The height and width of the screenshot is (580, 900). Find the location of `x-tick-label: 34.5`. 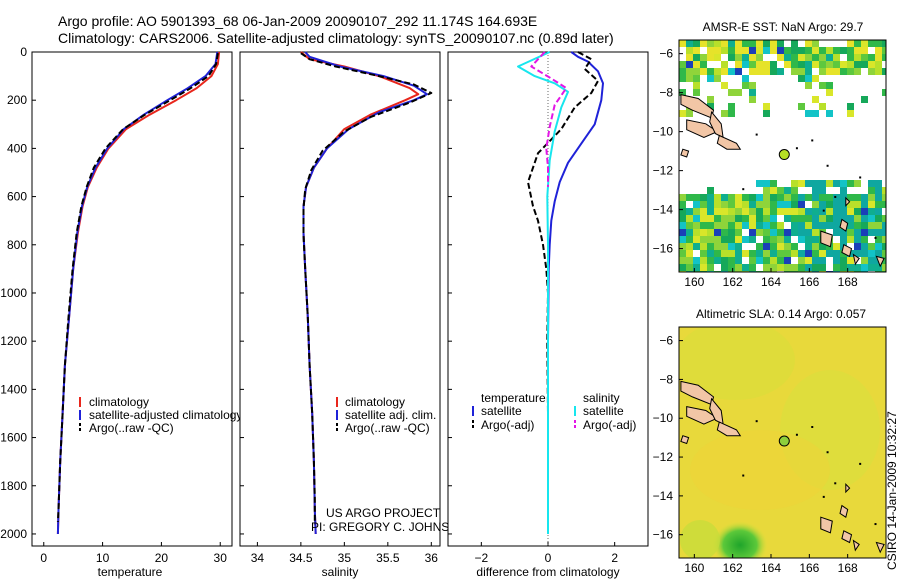

x-tick-label: 34.5 is located at coordinates (301, 558).